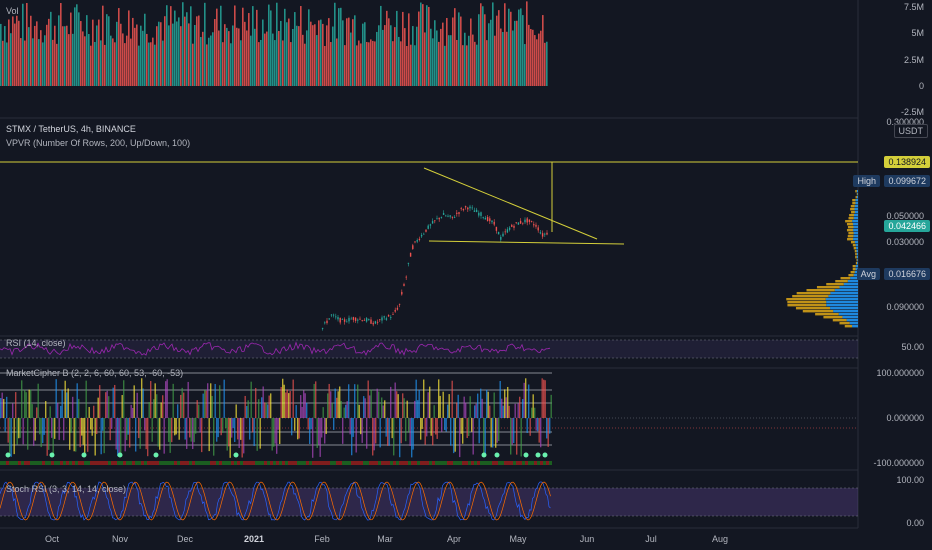  What do you see at coordinates (322, 539) in the screenshot?
I see `x-tick-feb: Feb` at bounding box center [322, 539].